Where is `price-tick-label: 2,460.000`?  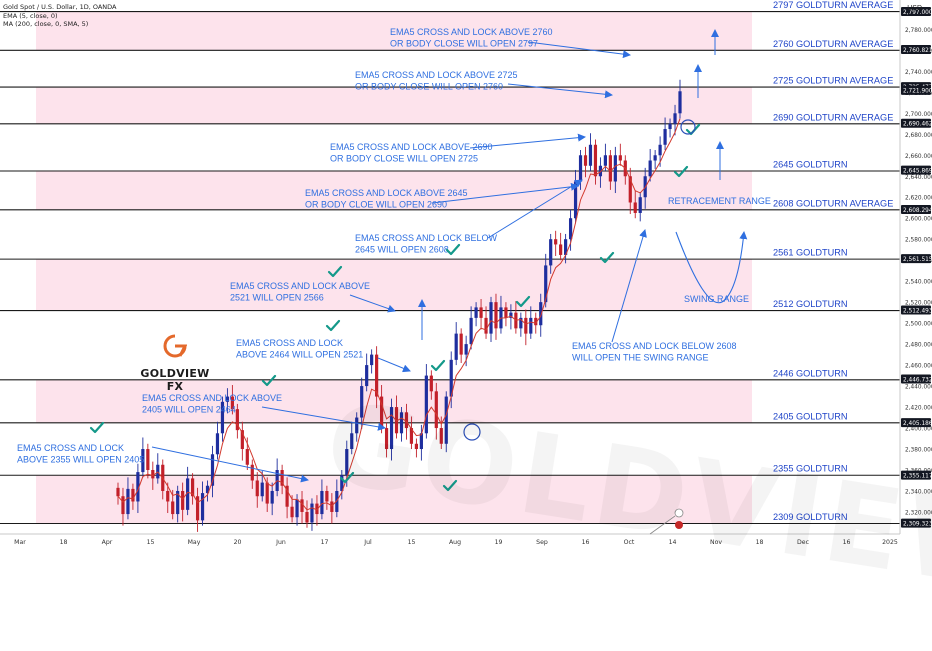 price-tick-label: 2,460.000 is located at coordinates (918, 367).